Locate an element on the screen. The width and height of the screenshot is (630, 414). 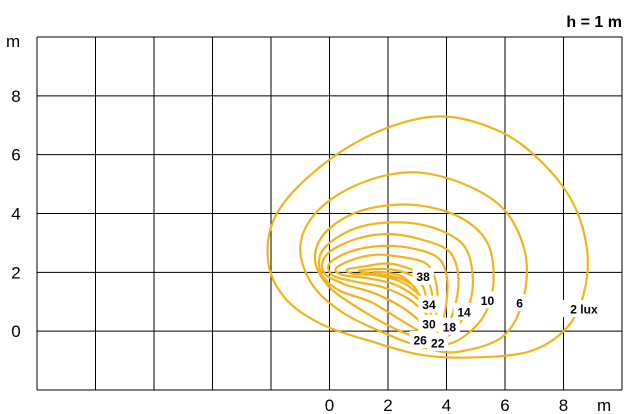
x-tick-label: 0 is located at coordinates (329, 405).